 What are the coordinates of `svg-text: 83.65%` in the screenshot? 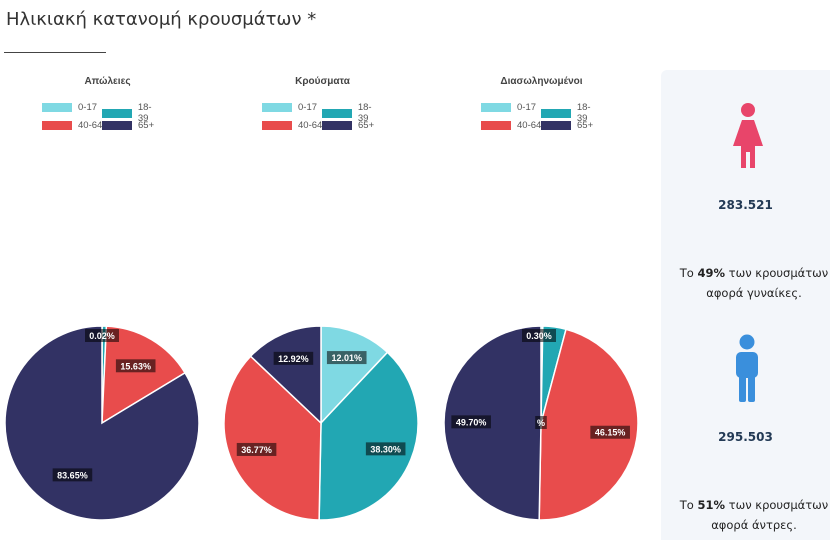 It's located at (72, 475).